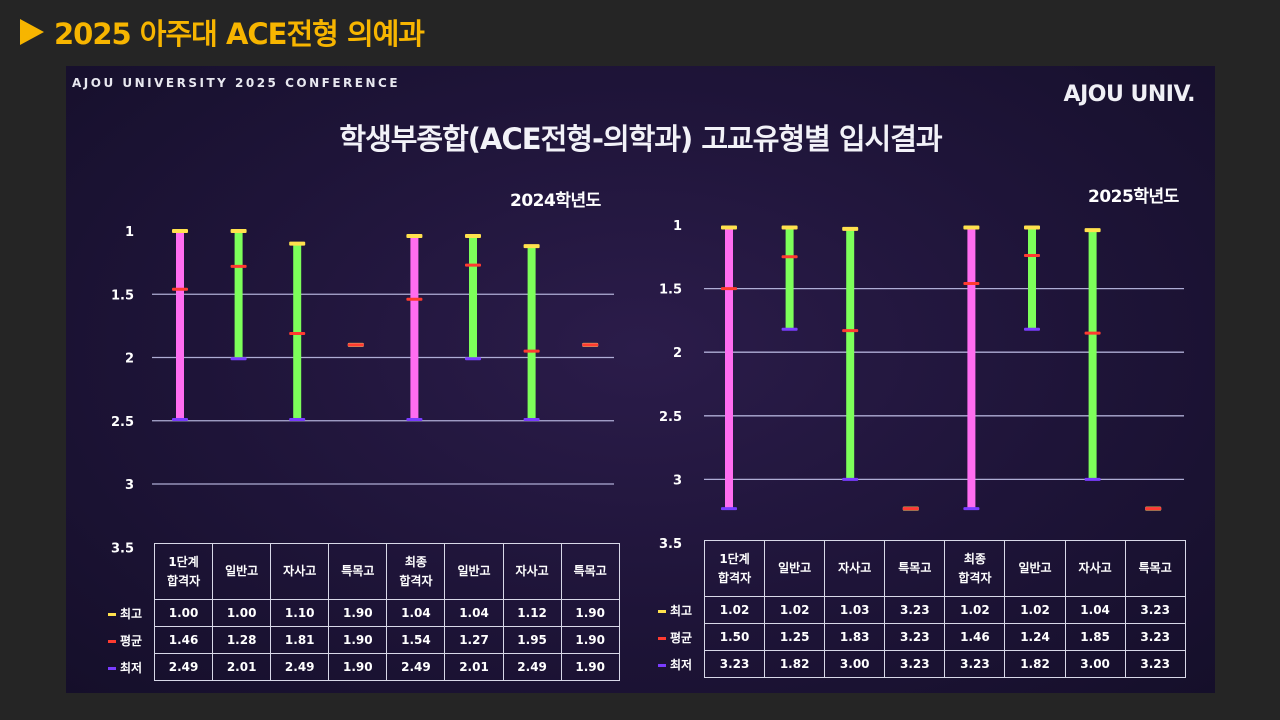 The height and width of the screenshot is (720, 1280). What do you see at coordinates (922, 664) in the screenshot?
I see `table-row: 최저 3.23 1.82 3.00 3.23 3.23 1.82 3.00 3.23` at bounding box center [922, 664].